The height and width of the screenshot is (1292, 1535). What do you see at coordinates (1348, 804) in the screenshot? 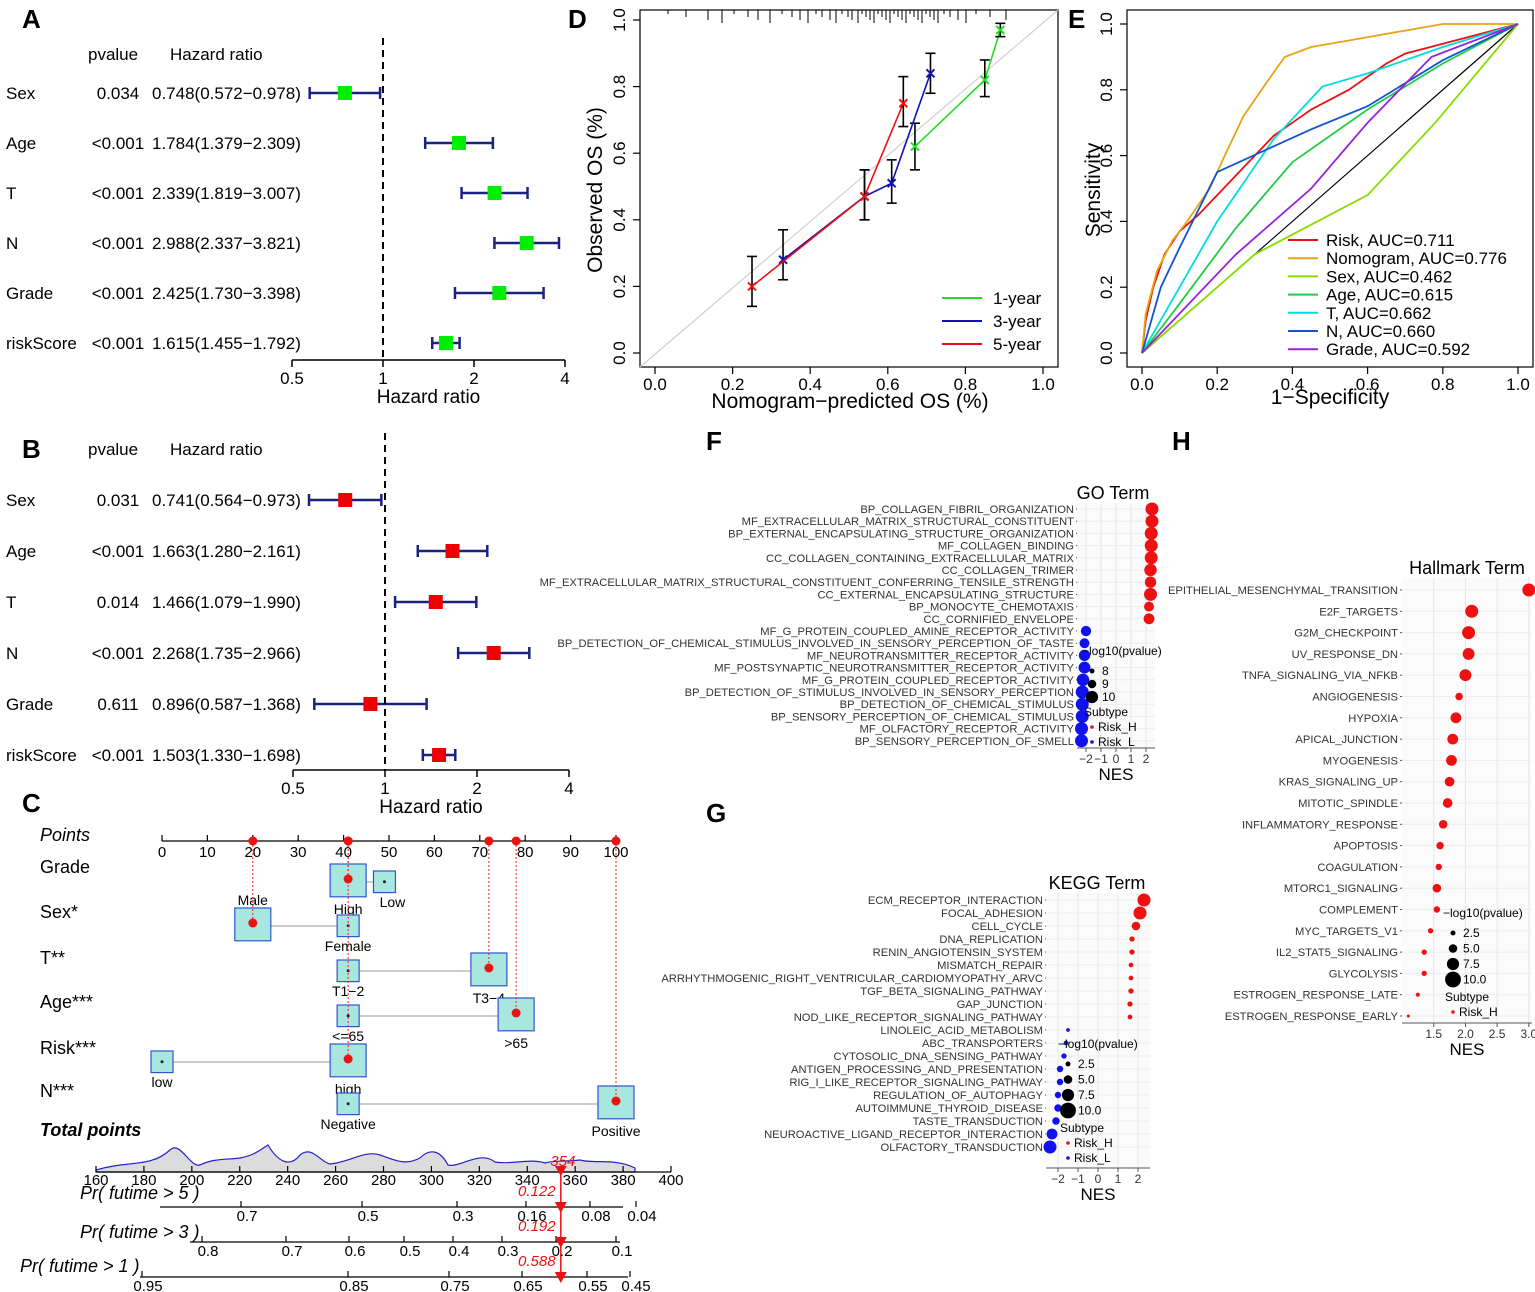
I see `term-label: MITOTIC_SPINDLE` at bounding box center [1348, 804].